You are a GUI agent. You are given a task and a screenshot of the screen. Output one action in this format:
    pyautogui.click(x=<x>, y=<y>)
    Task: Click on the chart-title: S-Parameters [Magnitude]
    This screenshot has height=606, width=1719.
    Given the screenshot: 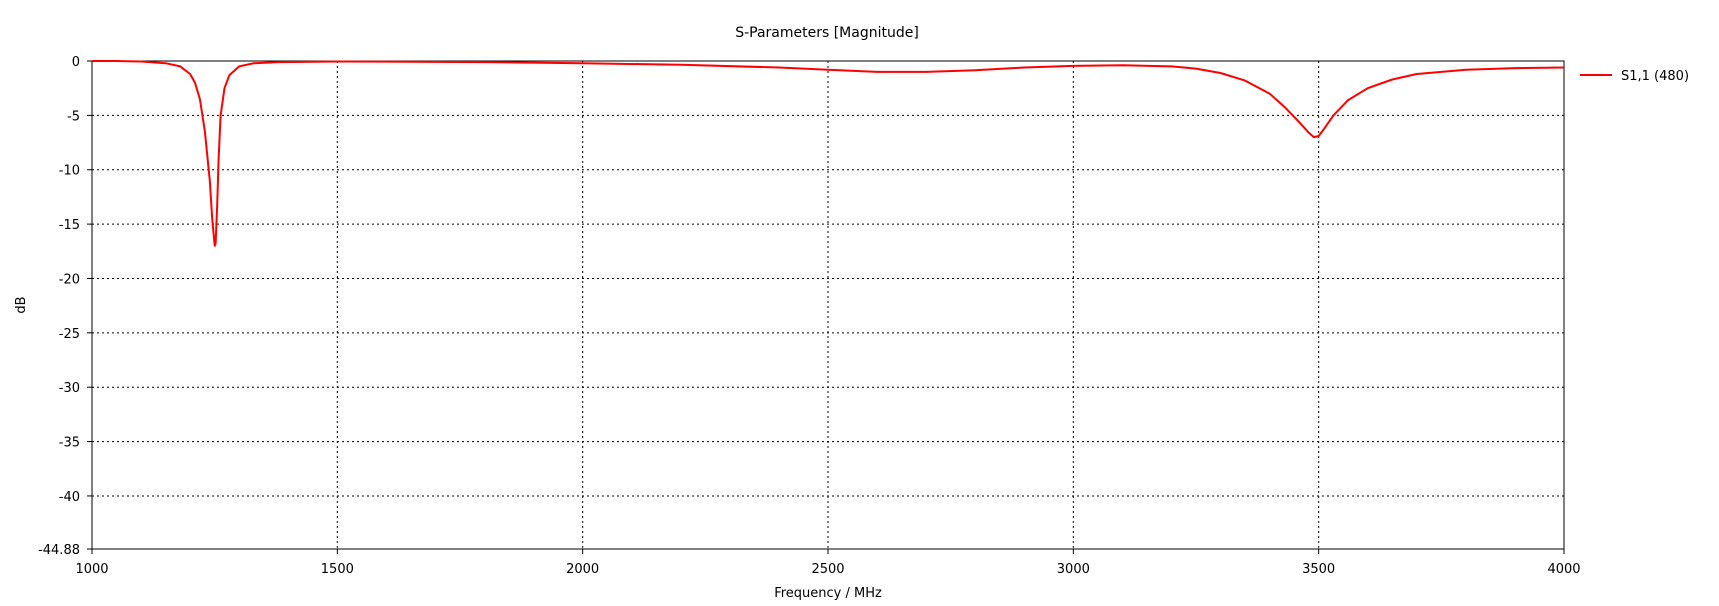 What is the action you would take?
    pyautogui.click(x=827, y=33)
    